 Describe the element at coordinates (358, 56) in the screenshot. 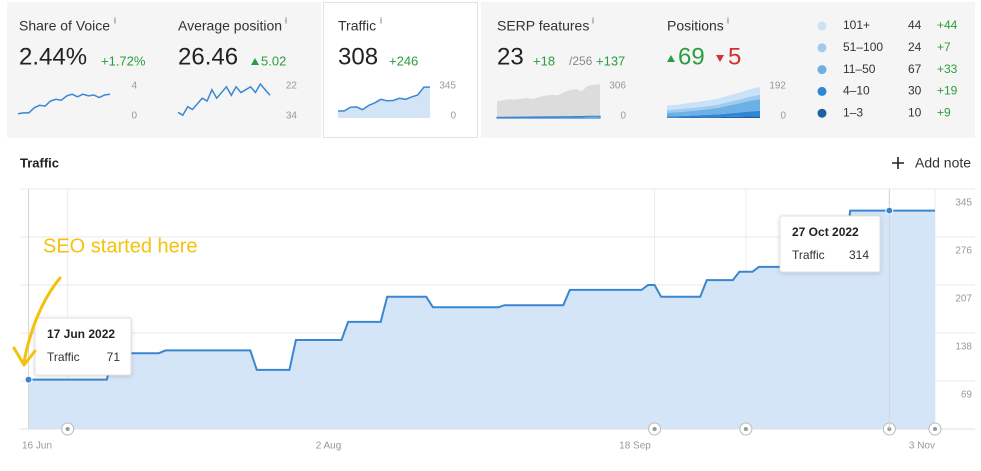

I see `metric-value: 308` at that location.